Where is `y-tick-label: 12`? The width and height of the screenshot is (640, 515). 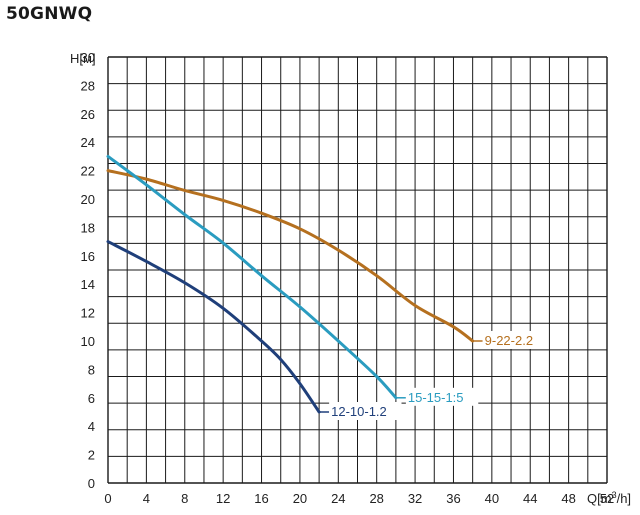 y-tick-label: 12 is located at coordinates (88, 313).